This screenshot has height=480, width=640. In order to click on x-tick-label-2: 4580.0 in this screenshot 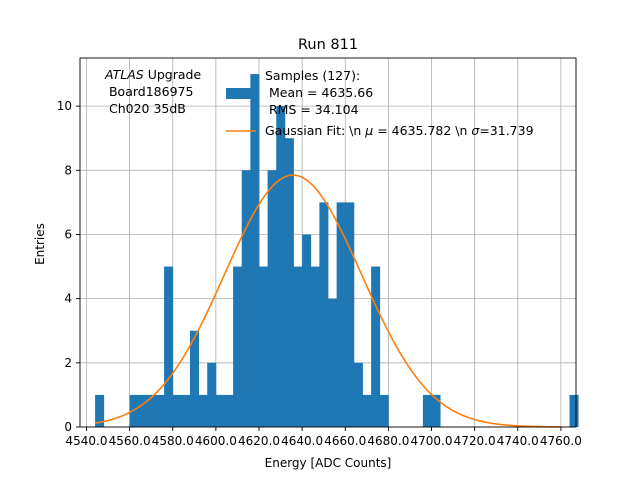, I will do `click(173, 441)`.